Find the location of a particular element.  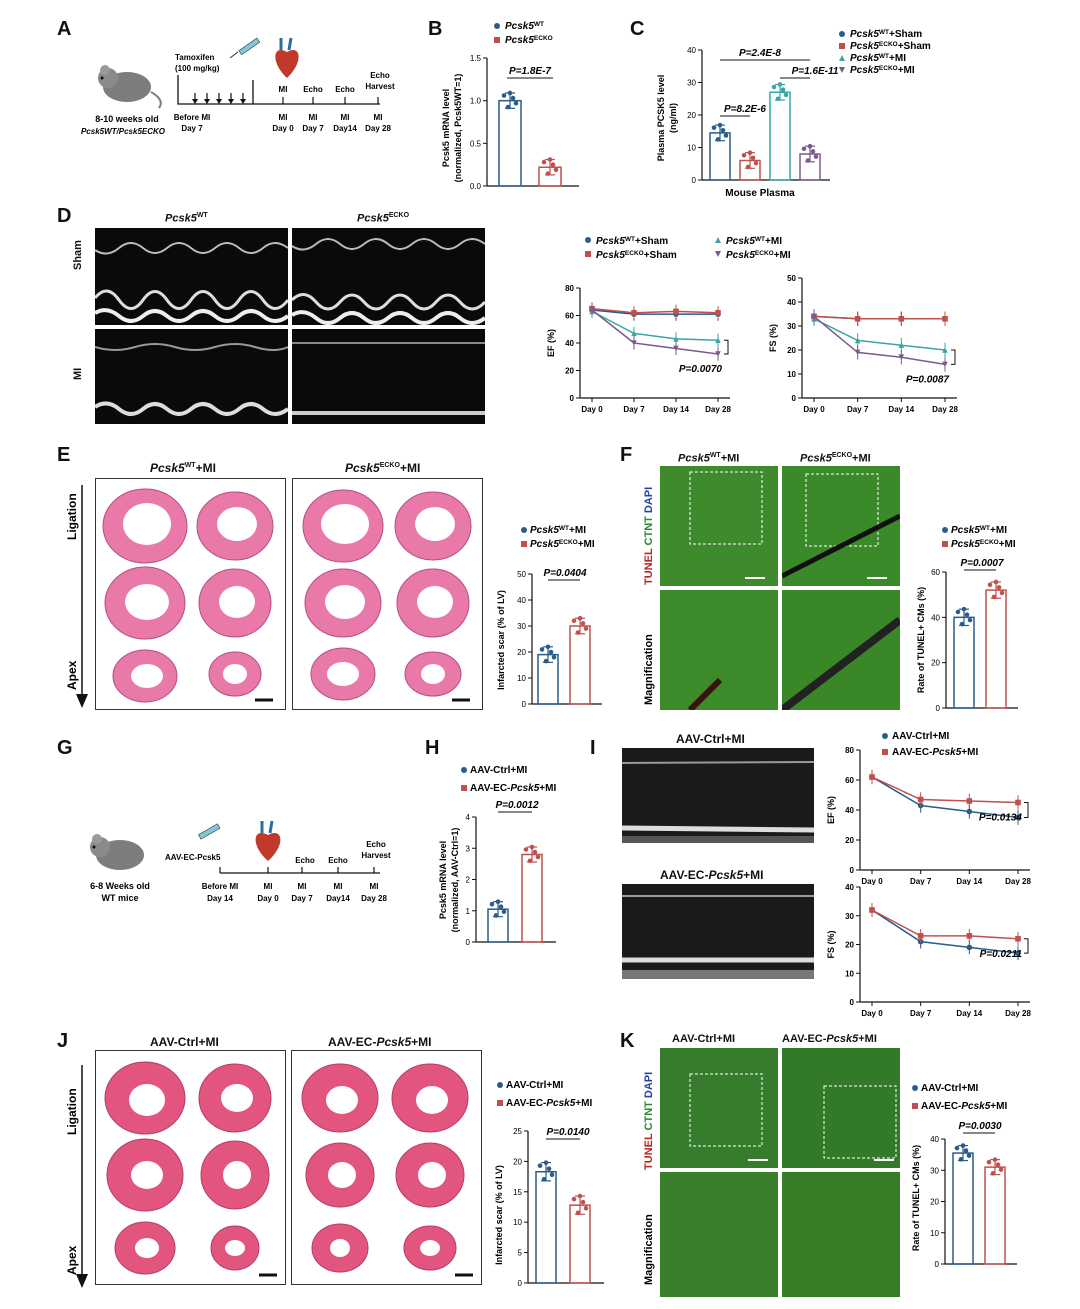

time-top: Before MI is located at coordinates (192, 117).